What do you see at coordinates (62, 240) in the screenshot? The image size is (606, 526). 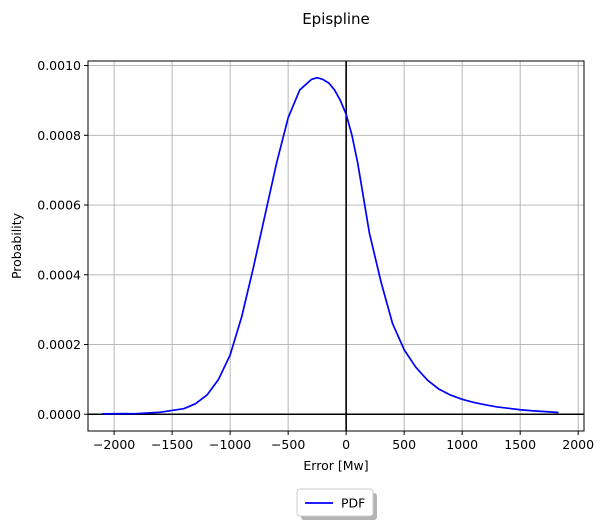 I see `y-axis-ticks: 0.0000 0.0002 0.0004 0.0006 0.0008 0.0010` at bounding box center [62, 240].